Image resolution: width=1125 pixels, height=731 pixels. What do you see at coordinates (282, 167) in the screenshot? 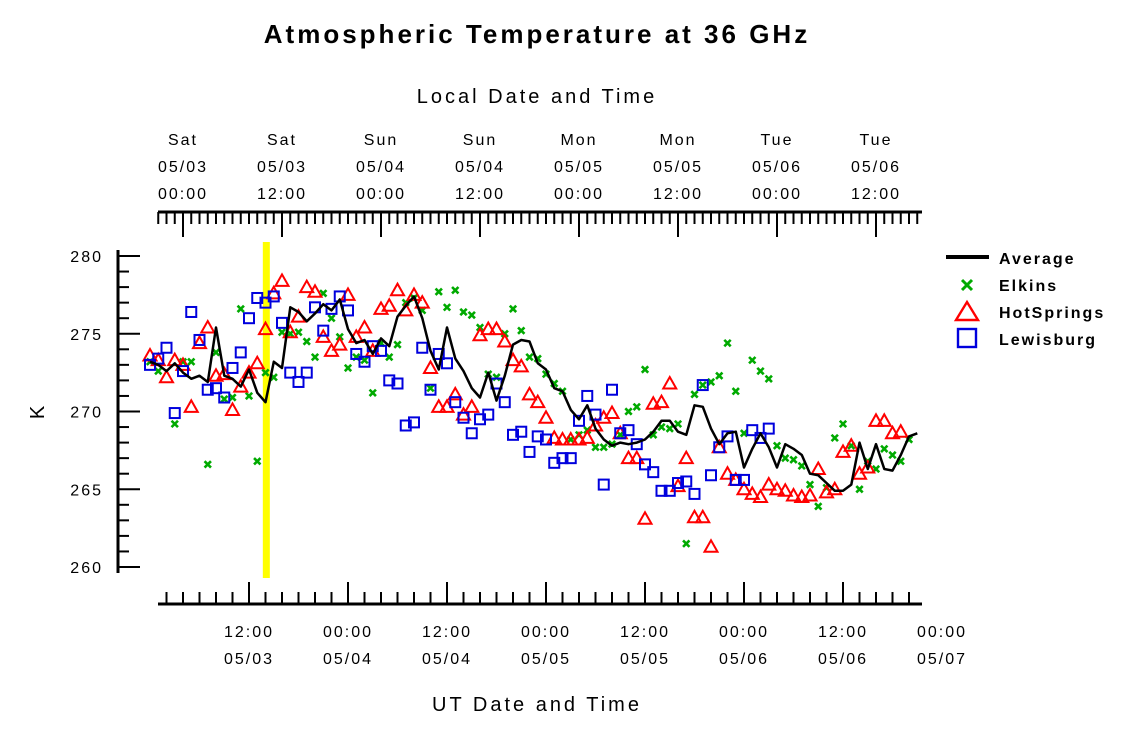
I see `top-axis-tick-label: 05/03` at bounding box center [282, 167].